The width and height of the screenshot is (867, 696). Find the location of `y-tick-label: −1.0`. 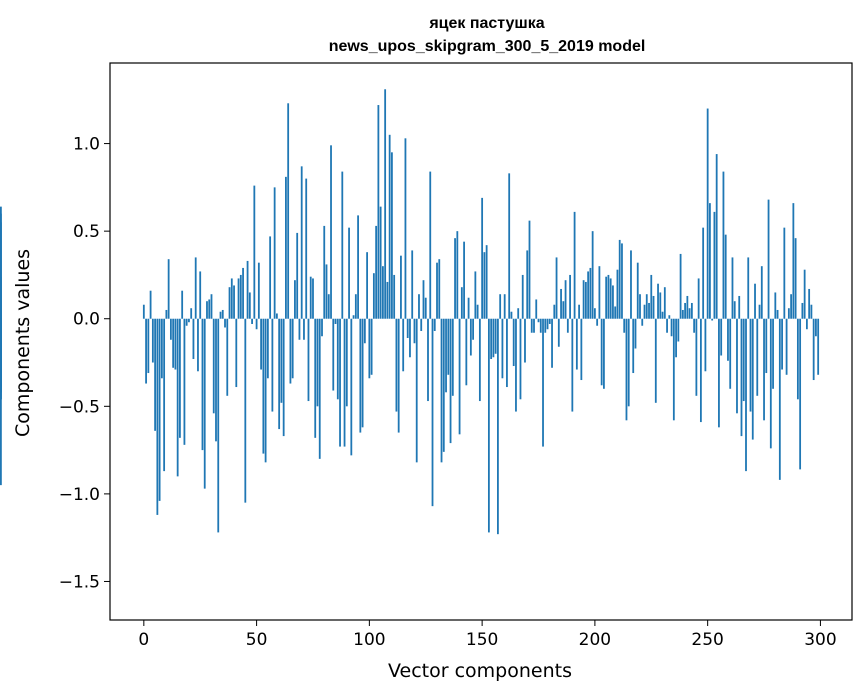

y-tick-label: −1.0 is located at coordinates (79, 495).